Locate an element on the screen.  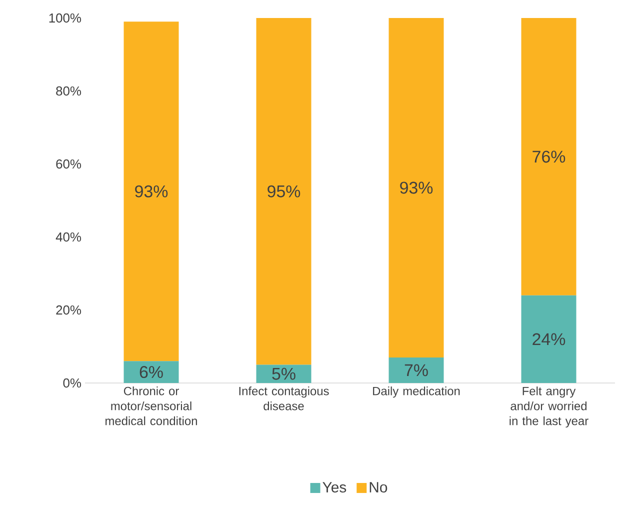
data-label: 95% is located at coordinates (284, 191).